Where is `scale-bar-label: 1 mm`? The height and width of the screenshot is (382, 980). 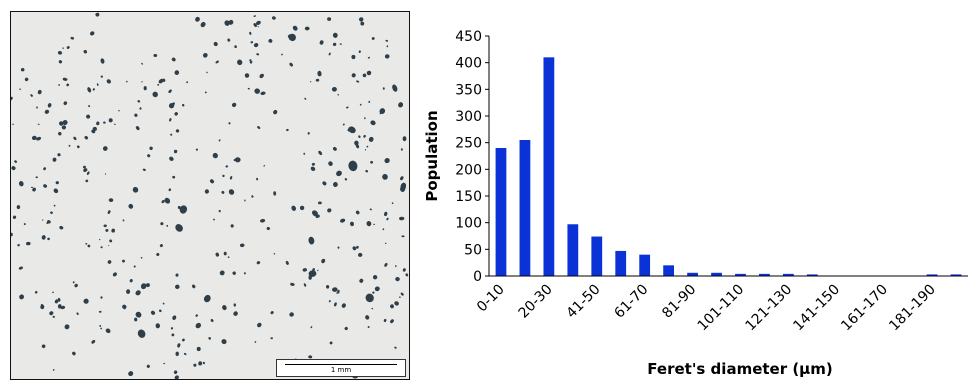
scale-bar-label: 1 mm is located at coordinates (341, 370).